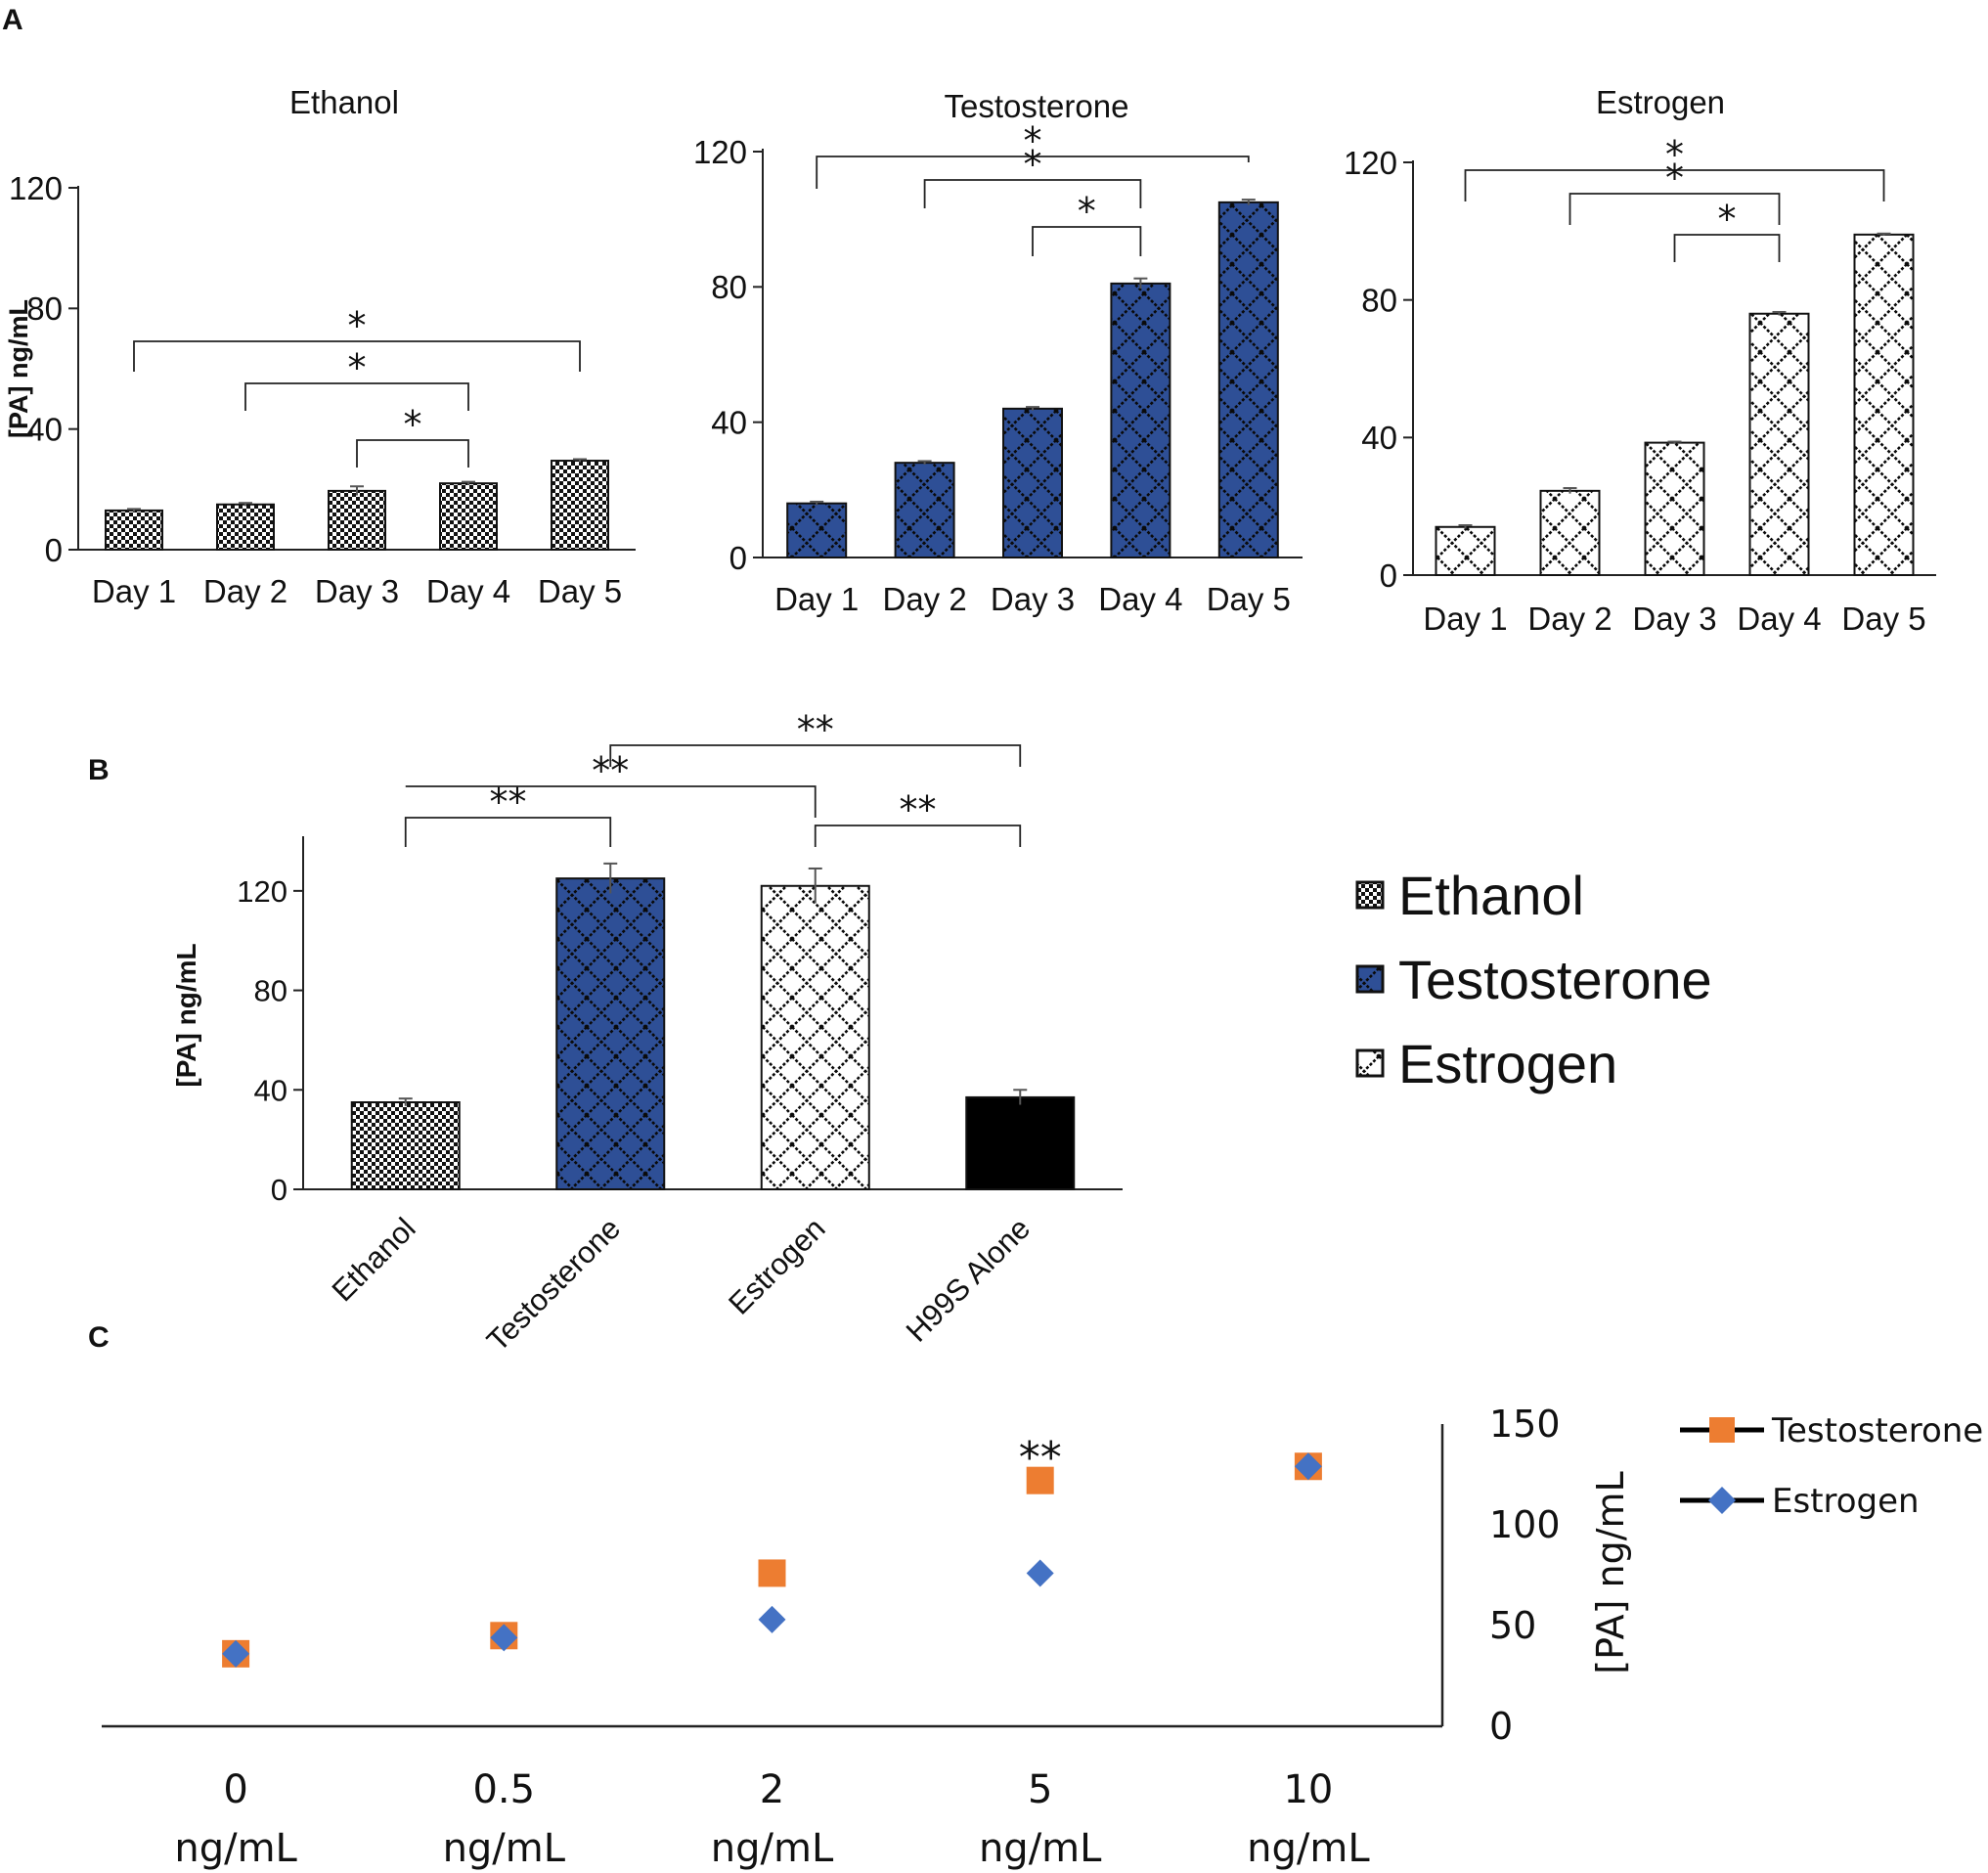 This screenshot has height=1873, width=1988. Describe the element at coordinates (504, 1819) in the screenshot. I see `x-tick-label: 0.5 ng/mL` at that location.